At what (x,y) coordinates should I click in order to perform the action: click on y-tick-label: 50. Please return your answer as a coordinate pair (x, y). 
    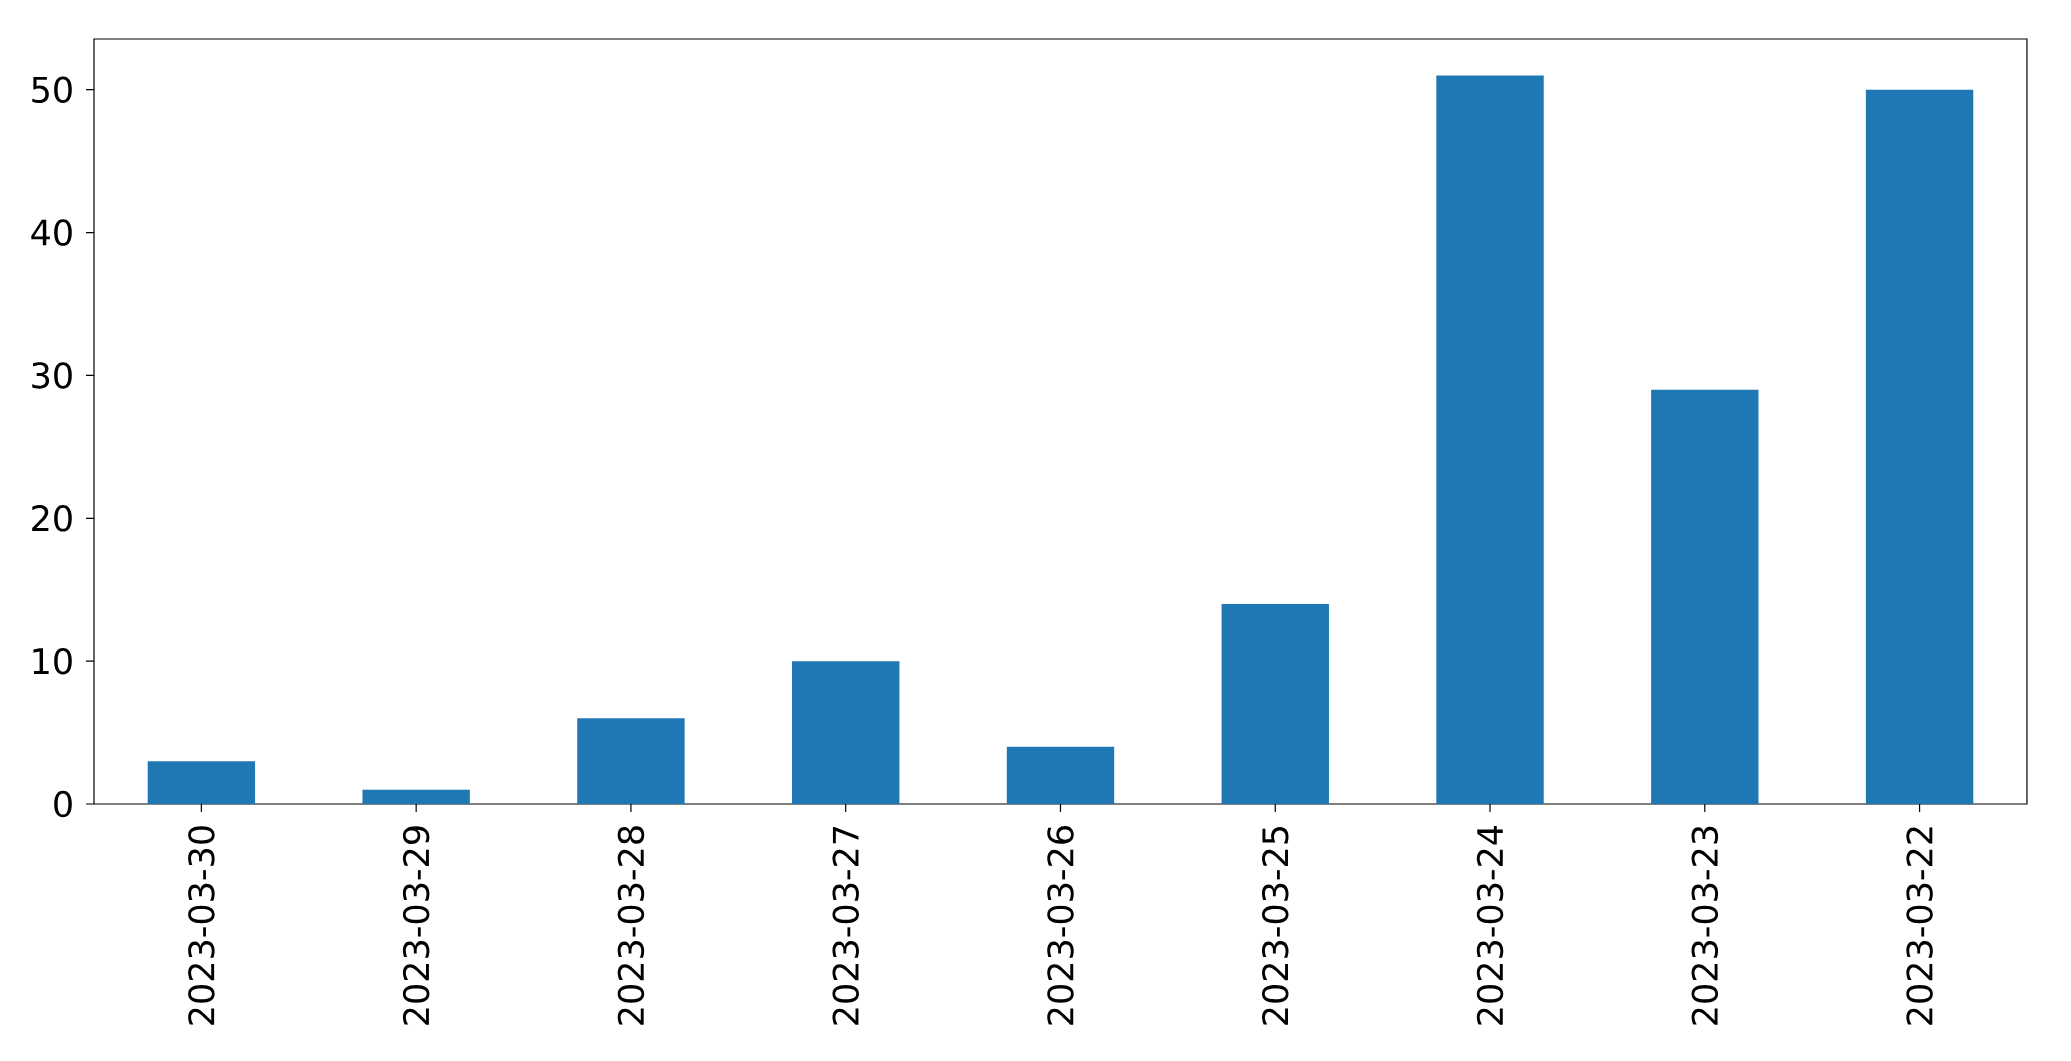
    Looking at the image, I should click on (52, 89).